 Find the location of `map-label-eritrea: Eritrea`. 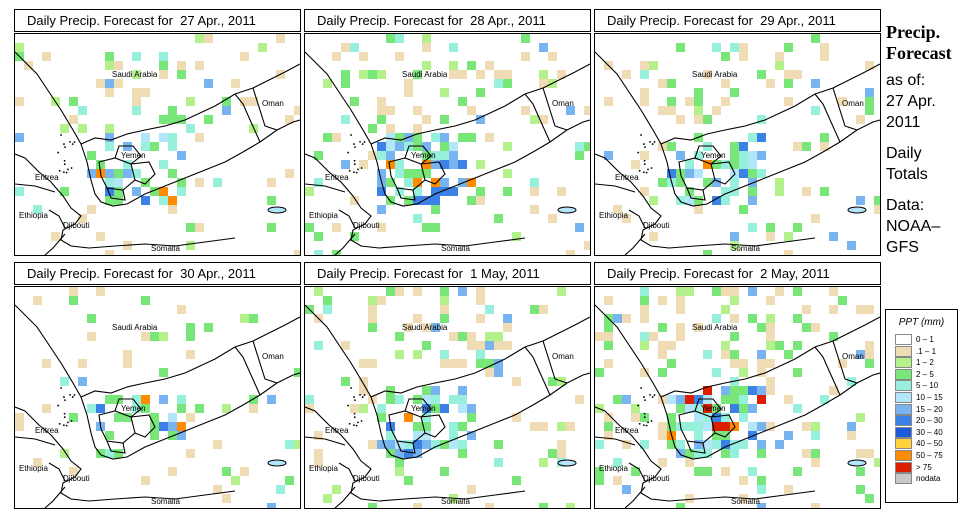

map-label-eritrea: Eritrea is located at coordinates (627, 177).